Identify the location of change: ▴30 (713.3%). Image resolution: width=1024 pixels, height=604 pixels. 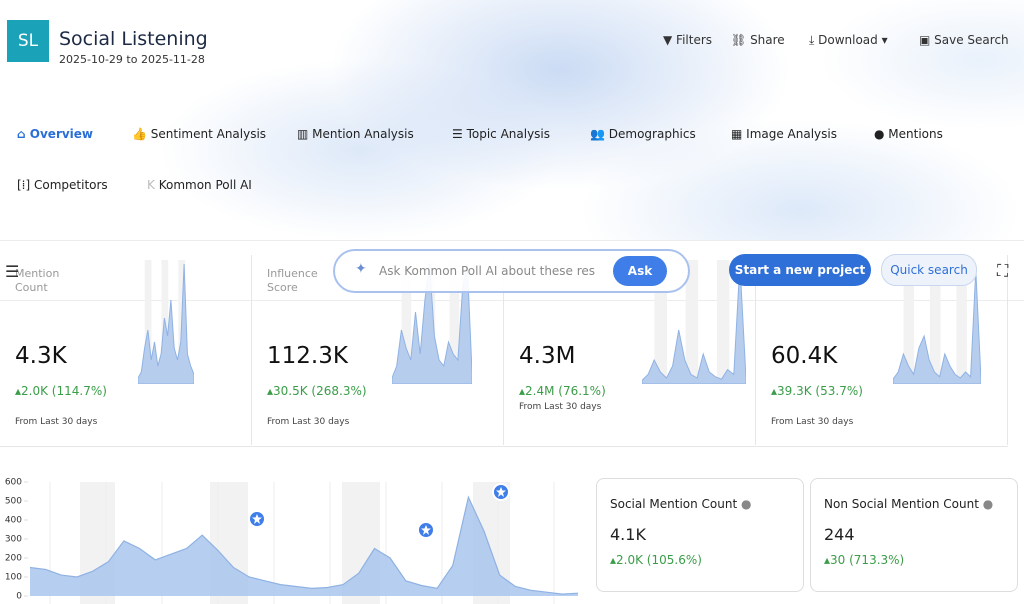
(864, 560).